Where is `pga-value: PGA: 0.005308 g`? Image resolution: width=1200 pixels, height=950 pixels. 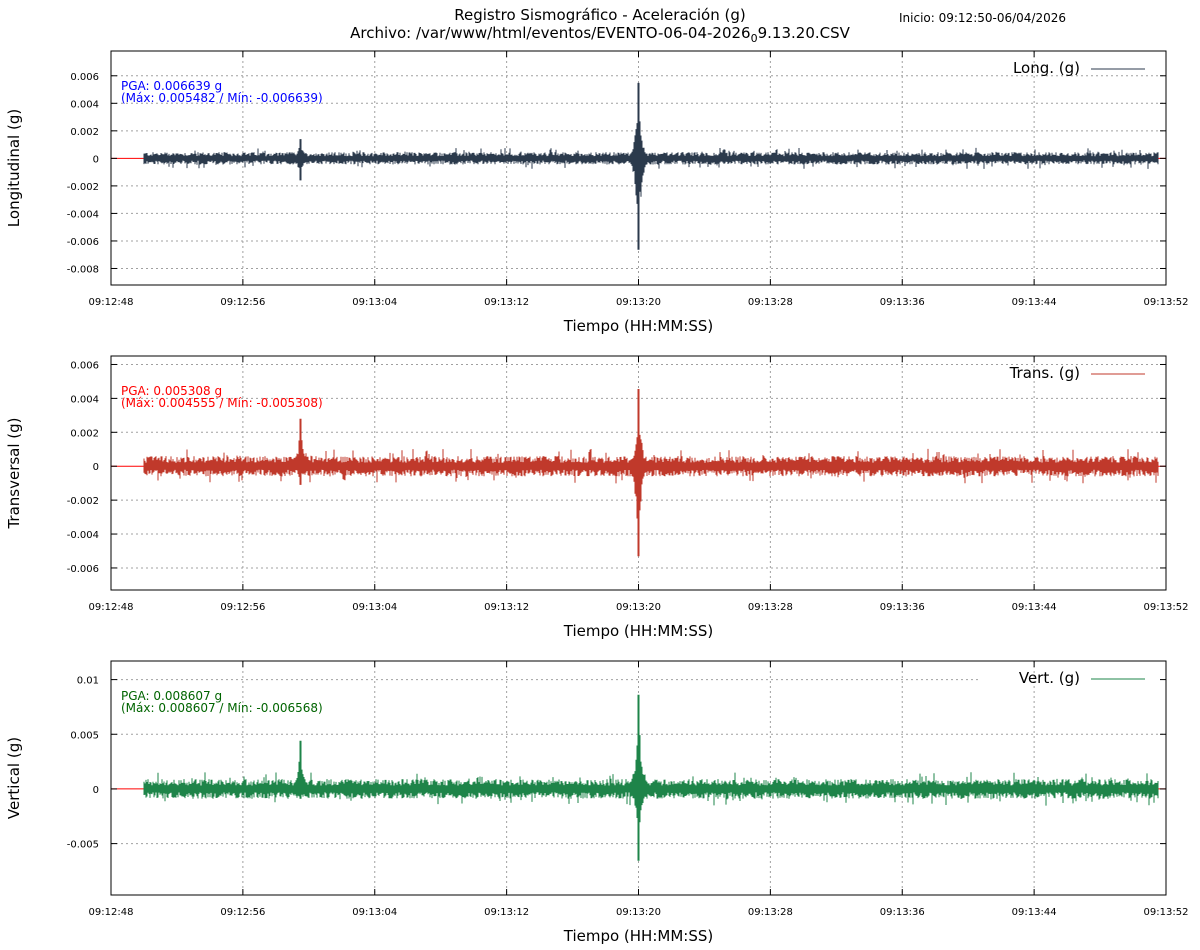 pga-value: PGA: 0.005308 g is located at coordinates (171, 391).